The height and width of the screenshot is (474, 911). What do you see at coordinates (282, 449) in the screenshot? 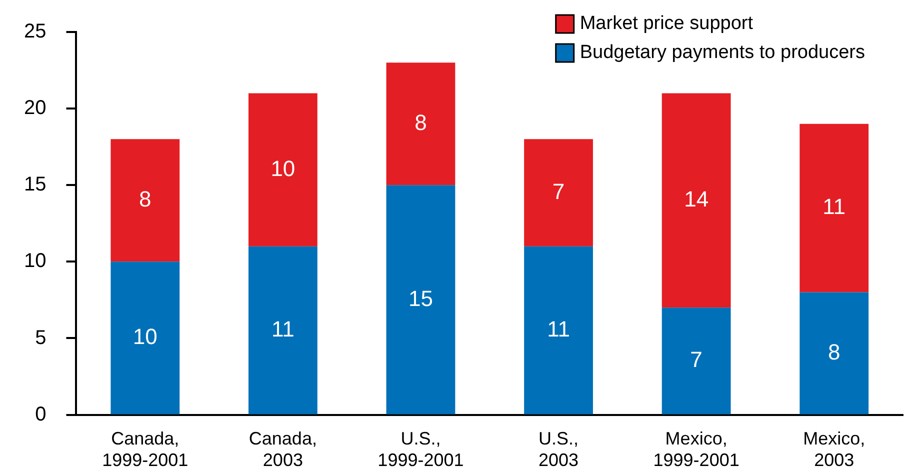
I see `x-tick-label: Canada, 2003` at bounding box center [282, 449].